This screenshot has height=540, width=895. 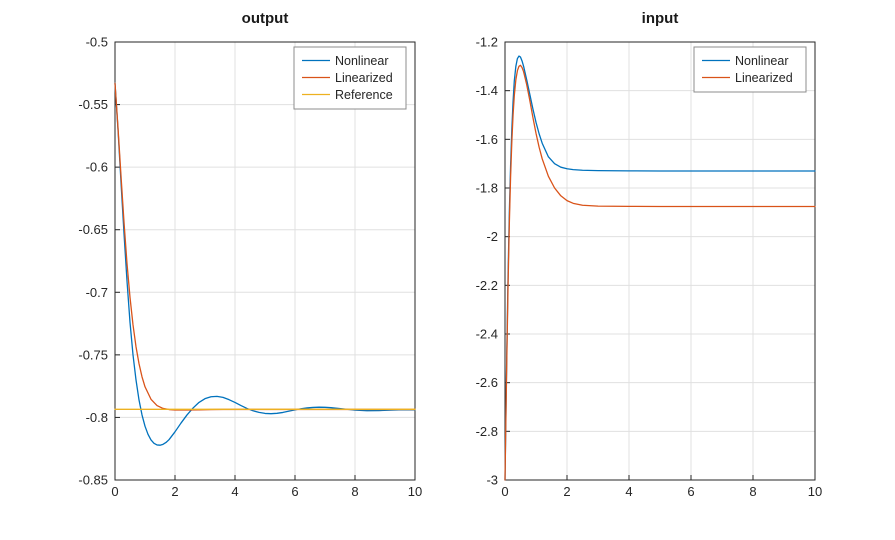 What do you see at coordinates (97, 167) in the screenshot?
I see `y-tick-label: -0.6` at bounding box center [97, 167].